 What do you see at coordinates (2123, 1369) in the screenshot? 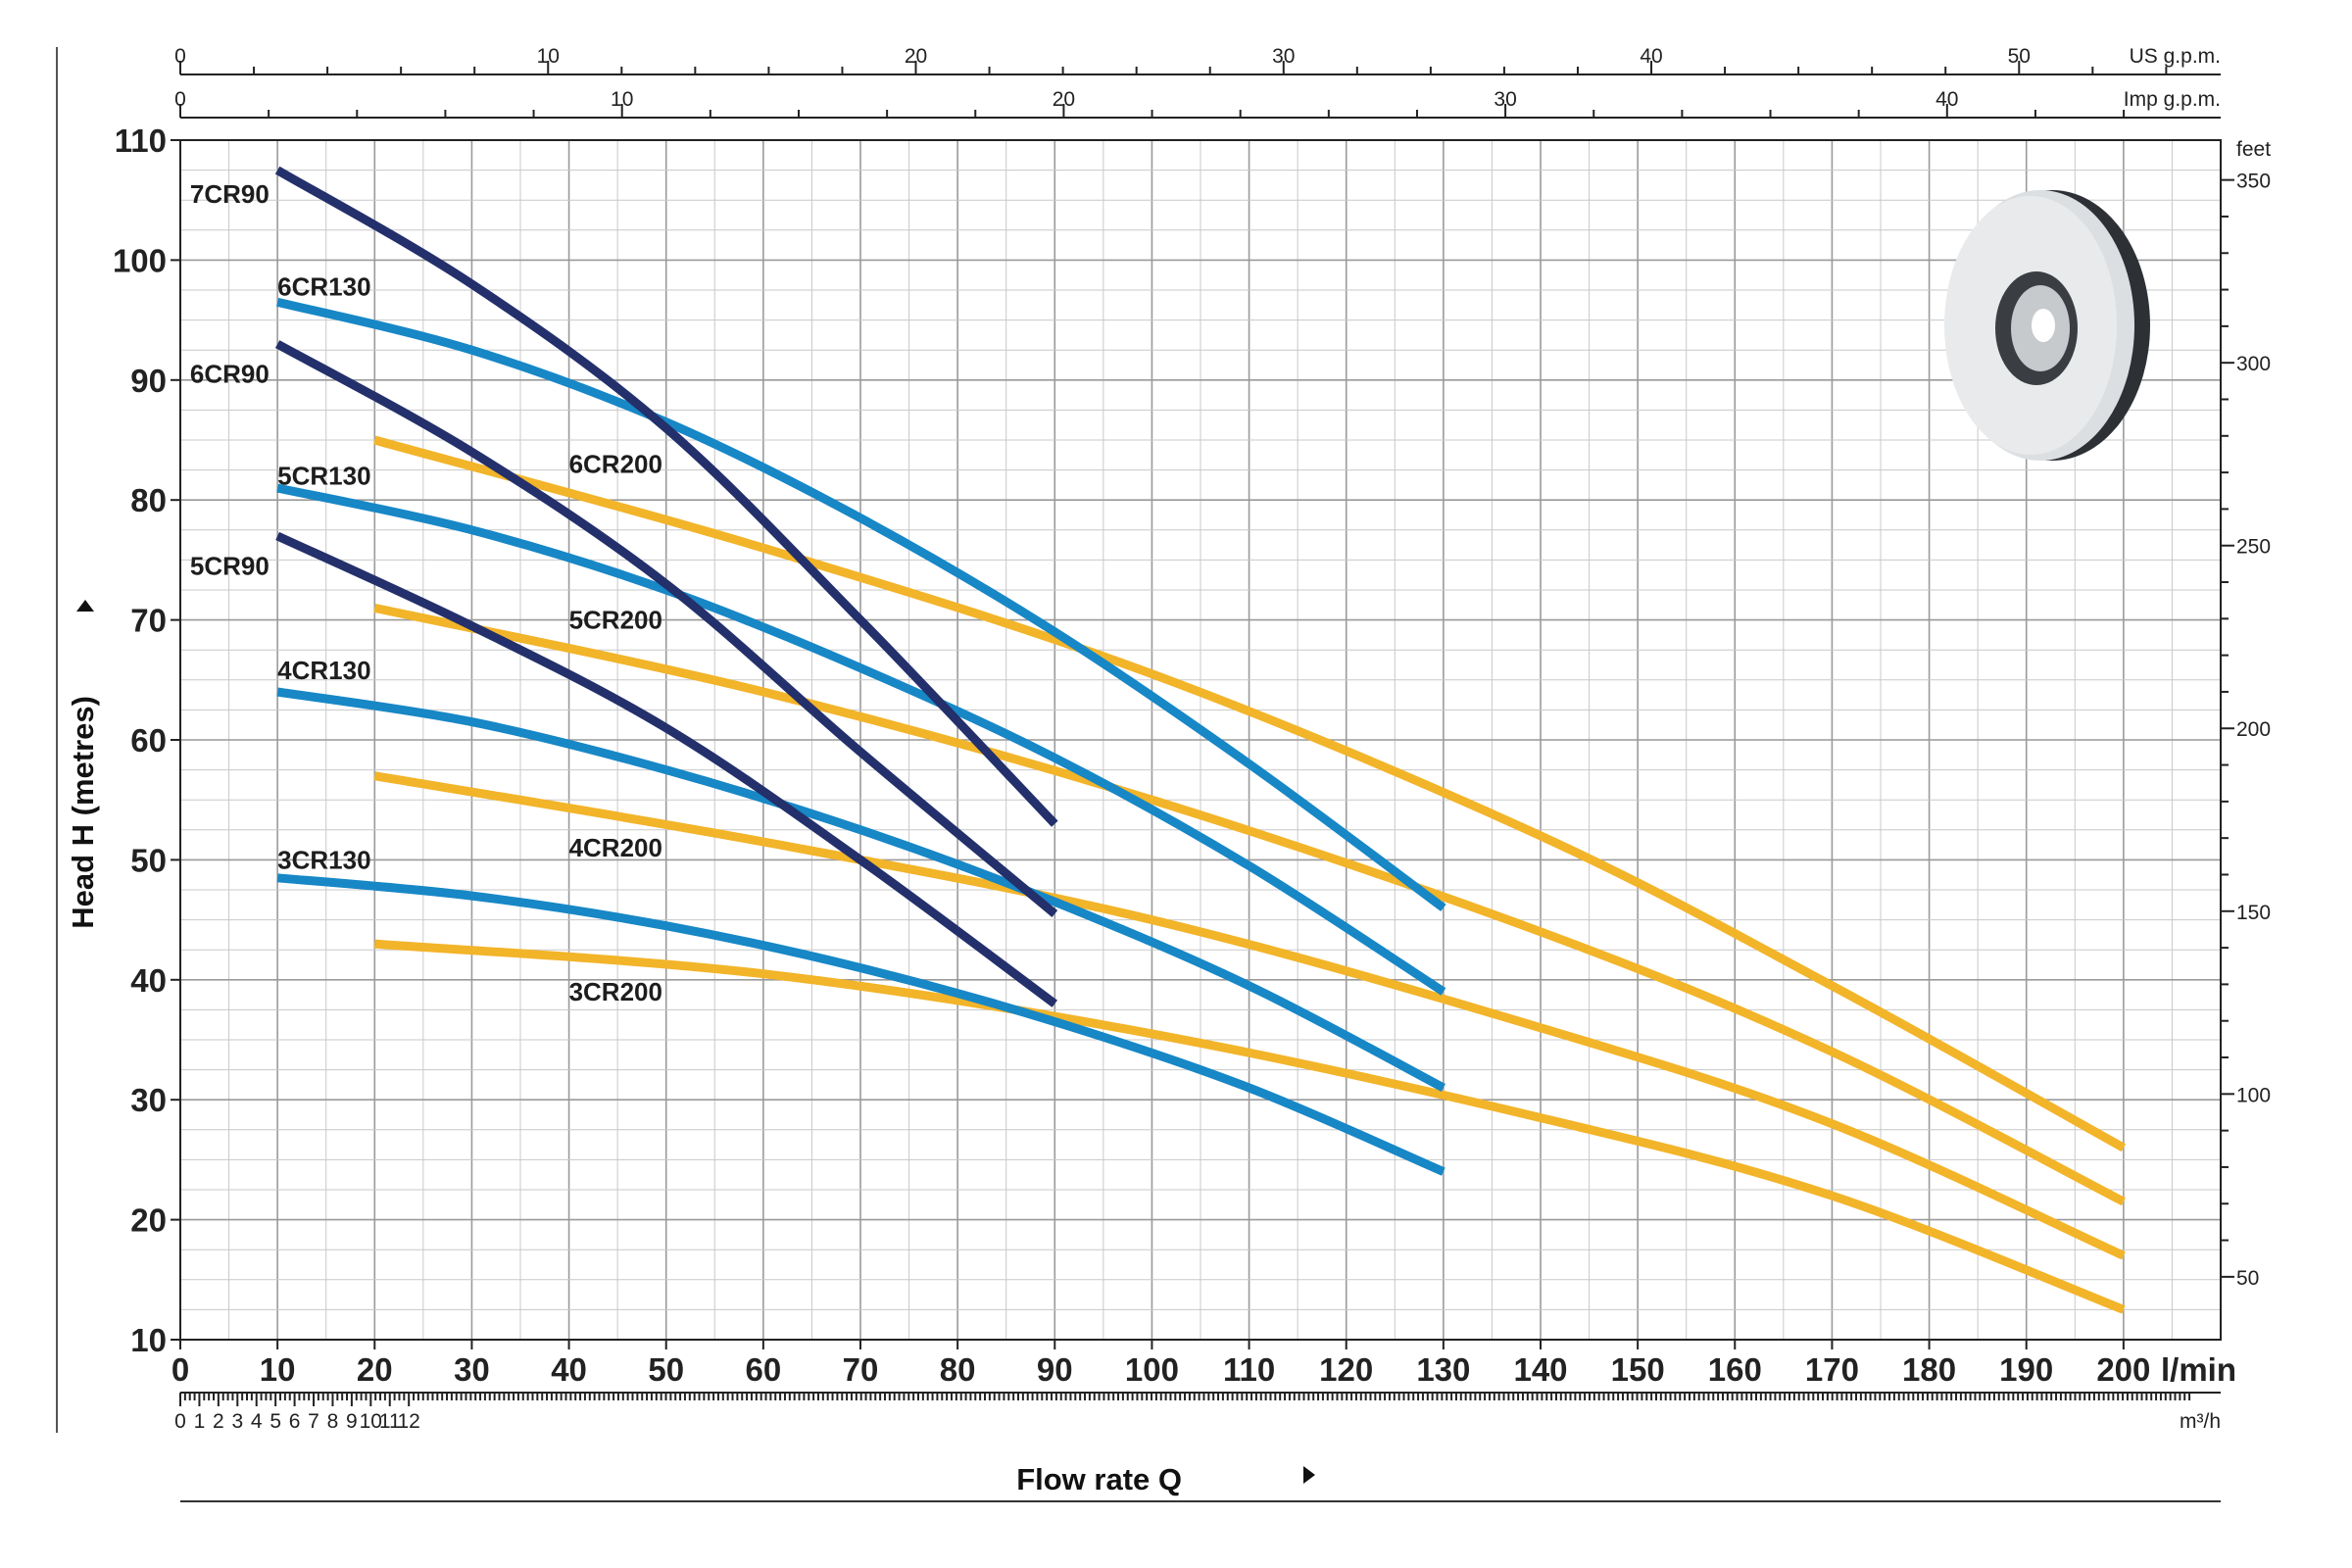
I see `x-tick-label: 200` at bounding box center [2123, 1369].